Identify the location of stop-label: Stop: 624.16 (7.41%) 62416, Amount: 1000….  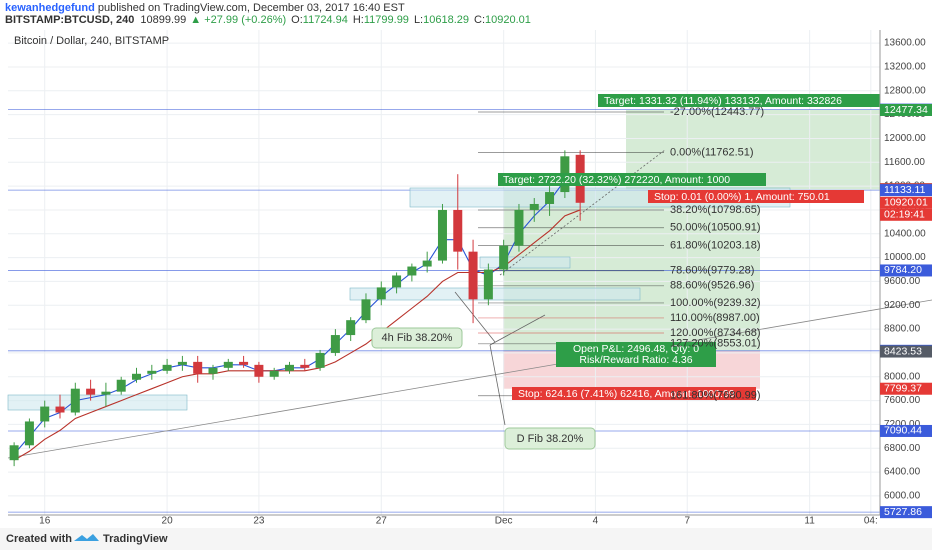
(626, 394).